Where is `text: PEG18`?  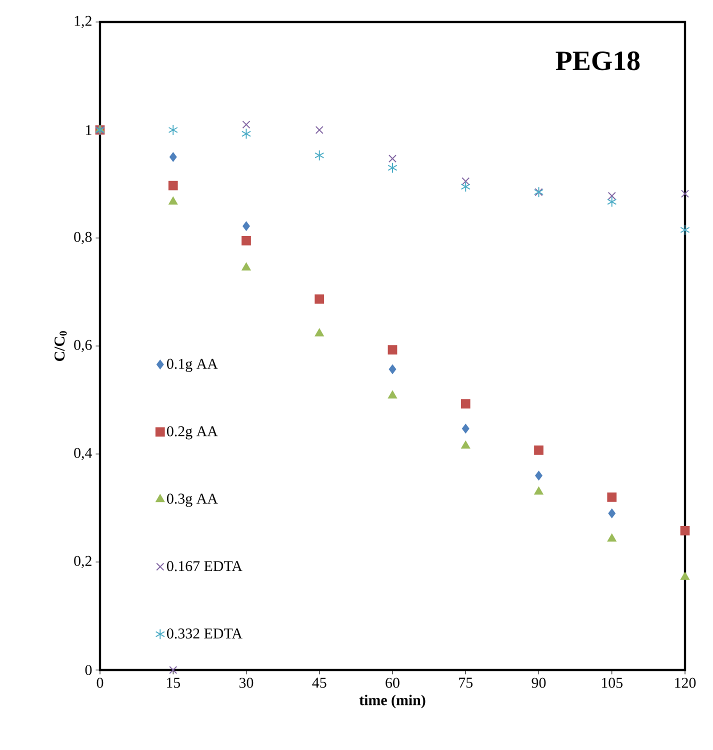
text: PEG18 is located at coordinates (598, 60).